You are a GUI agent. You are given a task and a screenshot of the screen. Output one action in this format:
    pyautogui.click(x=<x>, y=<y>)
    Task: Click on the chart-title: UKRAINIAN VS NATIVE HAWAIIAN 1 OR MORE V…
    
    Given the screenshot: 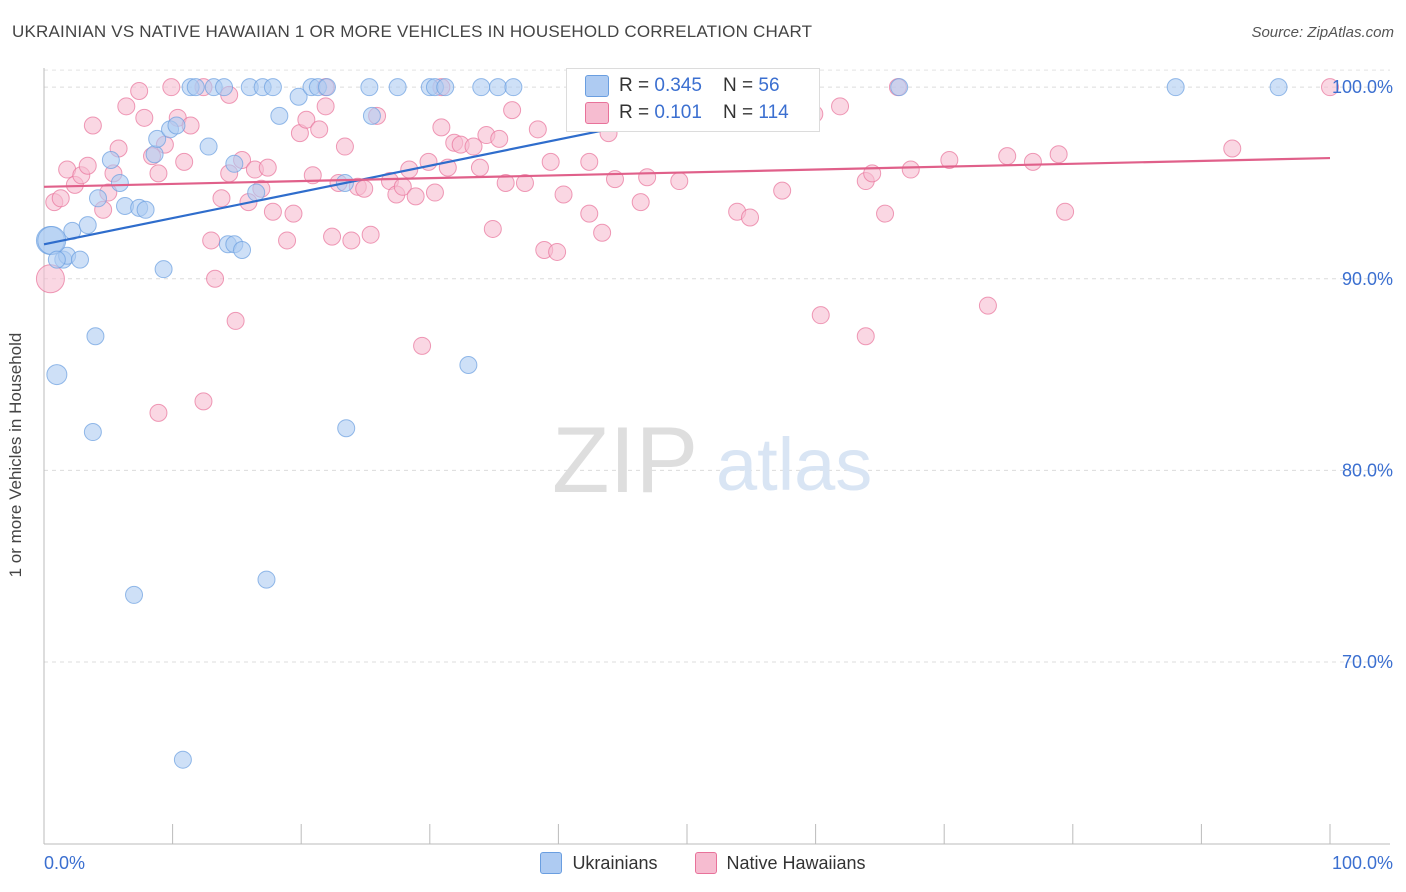 What is the action you would take?
    pyautogui.click(x=412, y=31)
    